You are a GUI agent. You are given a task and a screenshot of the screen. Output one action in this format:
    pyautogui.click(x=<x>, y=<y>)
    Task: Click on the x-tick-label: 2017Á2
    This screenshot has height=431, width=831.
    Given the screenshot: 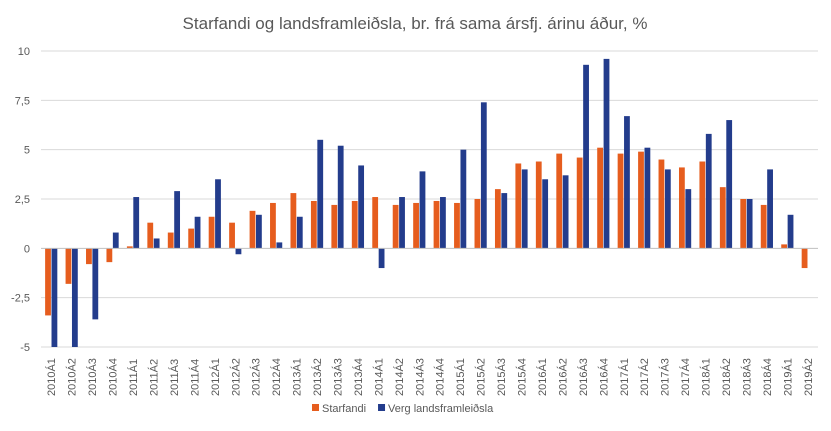 What is the action you would take?
    pyautogui.click(x=644, y=377)
    